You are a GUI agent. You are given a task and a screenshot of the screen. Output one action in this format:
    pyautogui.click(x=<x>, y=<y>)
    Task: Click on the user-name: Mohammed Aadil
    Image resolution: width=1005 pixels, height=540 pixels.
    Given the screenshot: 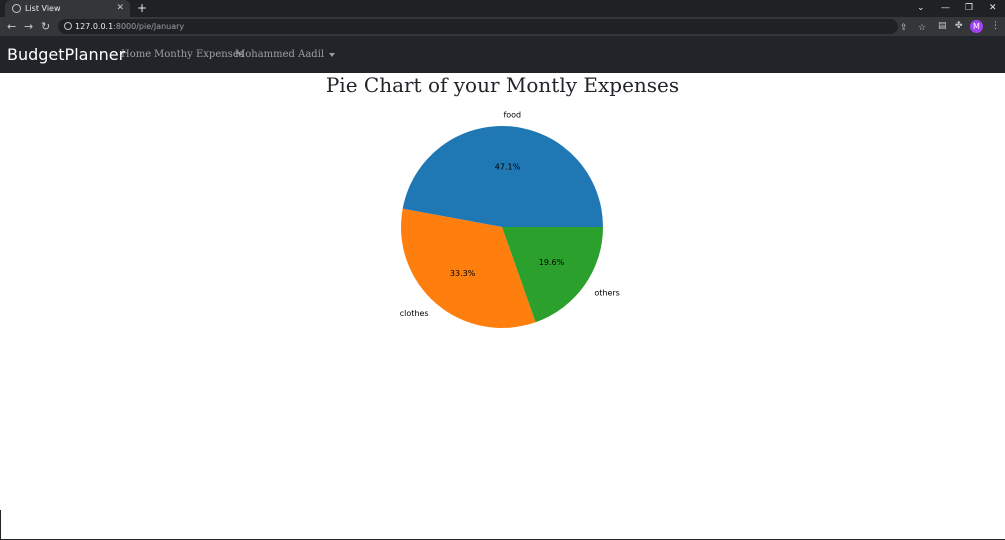 What is the action you would take?
    pyautogui.click(x=280, y=54)
    